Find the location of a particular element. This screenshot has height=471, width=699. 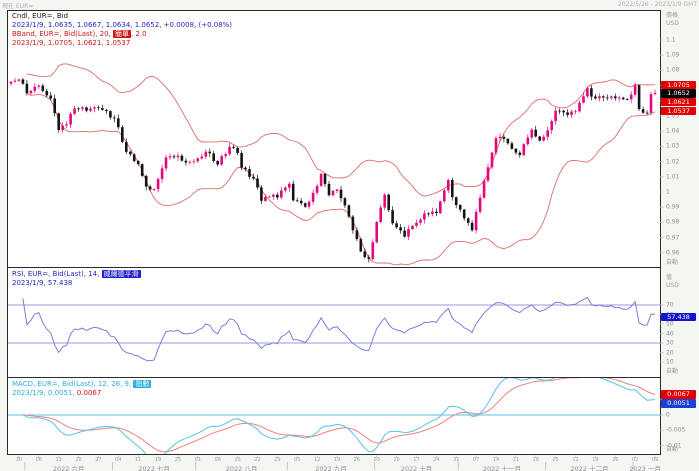

time-axis-month-label: 2022 六月 is located at coordinates (68, 468).